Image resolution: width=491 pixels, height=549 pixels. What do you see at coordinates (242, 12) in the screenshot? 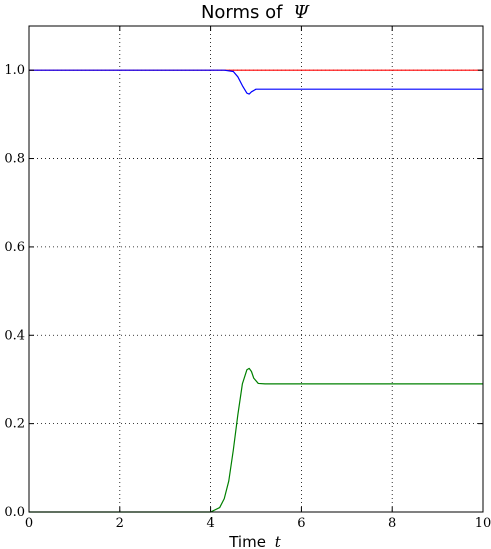
I see `title-prefix: Norms of` at bounding box center [242, 12].